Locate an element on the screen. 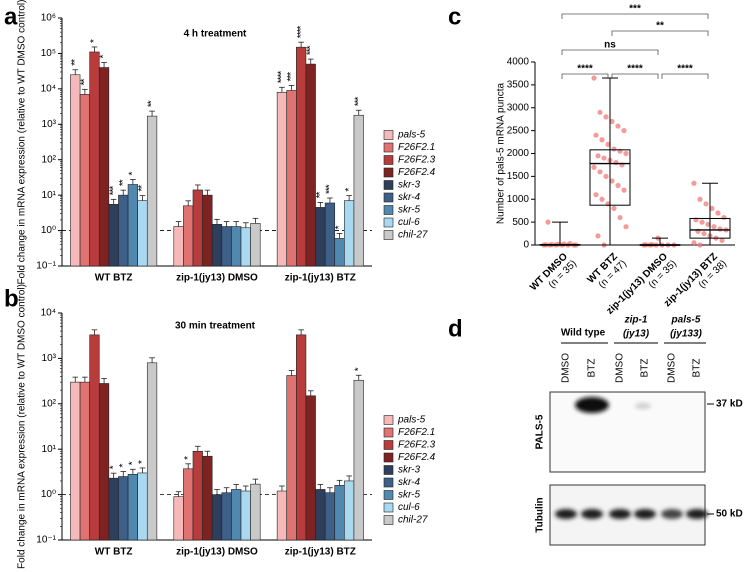 The image size is (746, 572). box is located at coordinates (710, 228).